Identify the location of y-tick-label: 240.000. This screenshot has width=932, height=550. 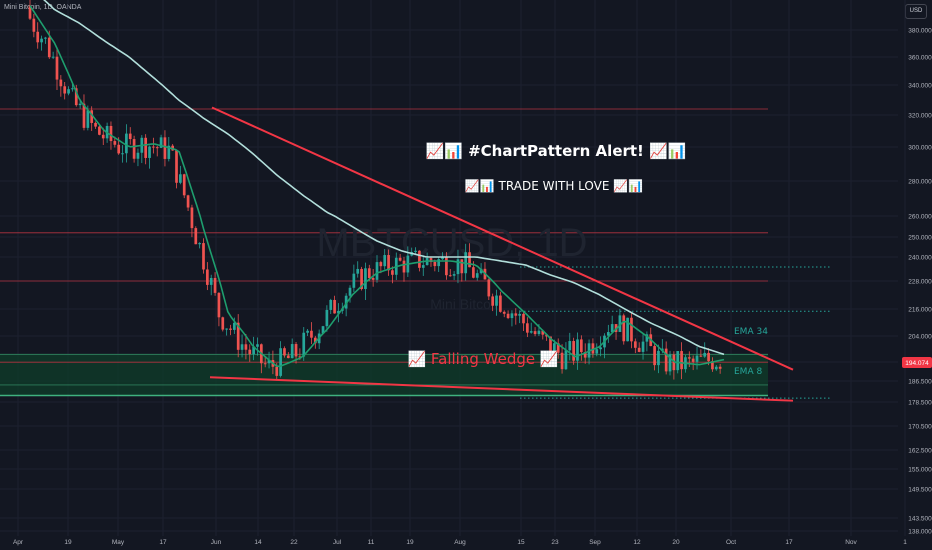
(920, 258).